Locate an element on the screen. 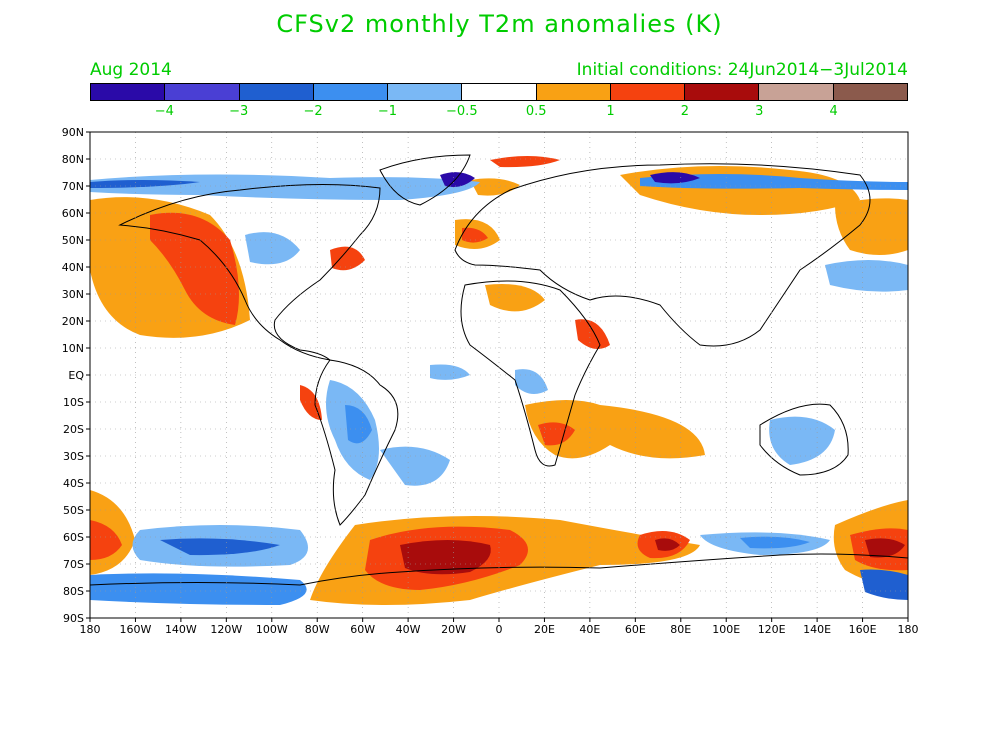  warm-anomaly-north-africa is located at coordinates (515, 298).